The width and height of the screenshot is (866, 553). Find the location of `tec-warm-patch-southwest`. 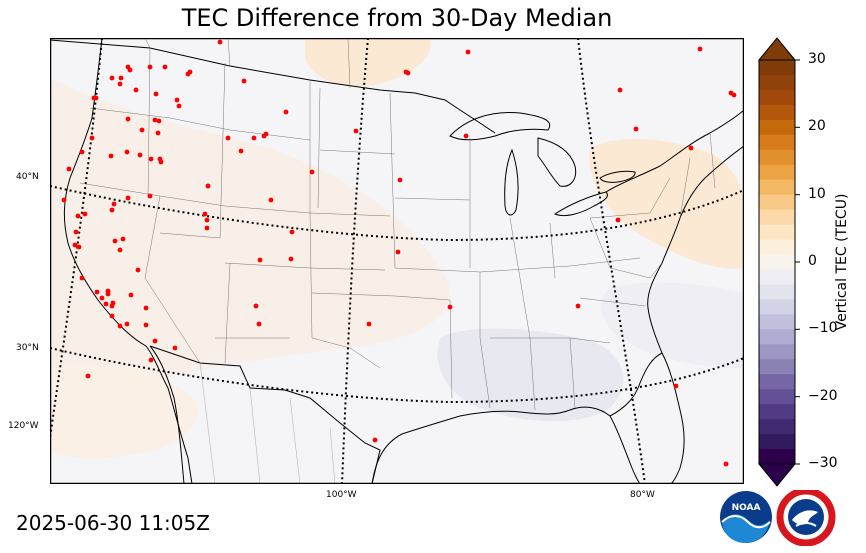

tec-warm-patch-southwest is located at coordinates (124, 411).